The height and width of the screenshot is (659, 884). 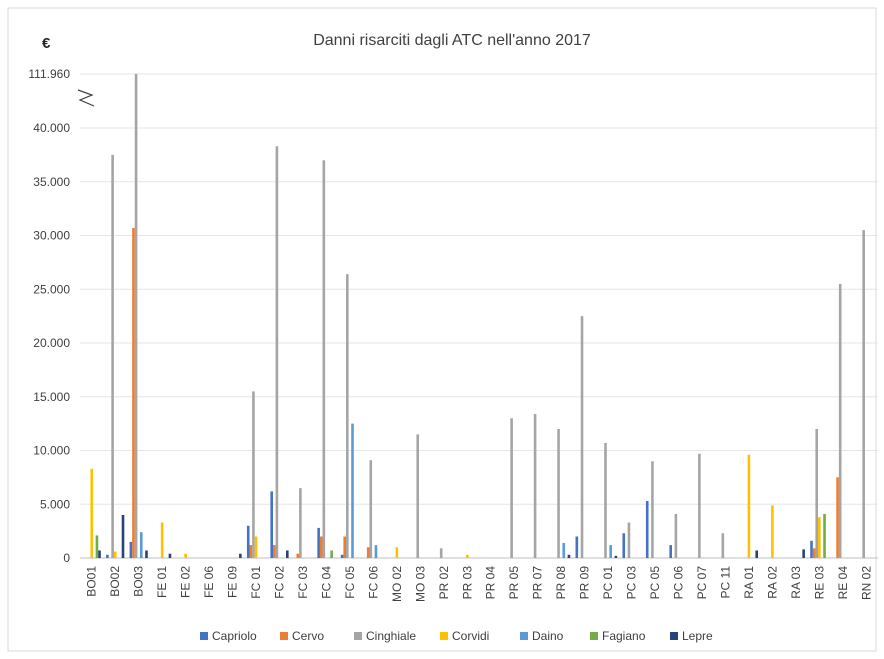 What do you see at coordinates (162, 582) in the screenshot?
I see `x-tick-label: FE 01` at bounding box center [162, 582].